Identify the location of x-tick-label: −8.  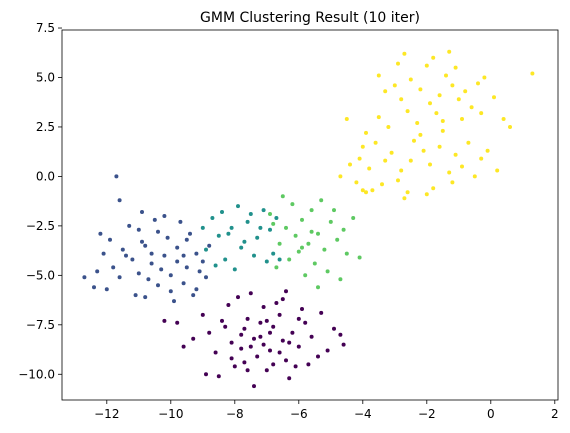
(235, 414).